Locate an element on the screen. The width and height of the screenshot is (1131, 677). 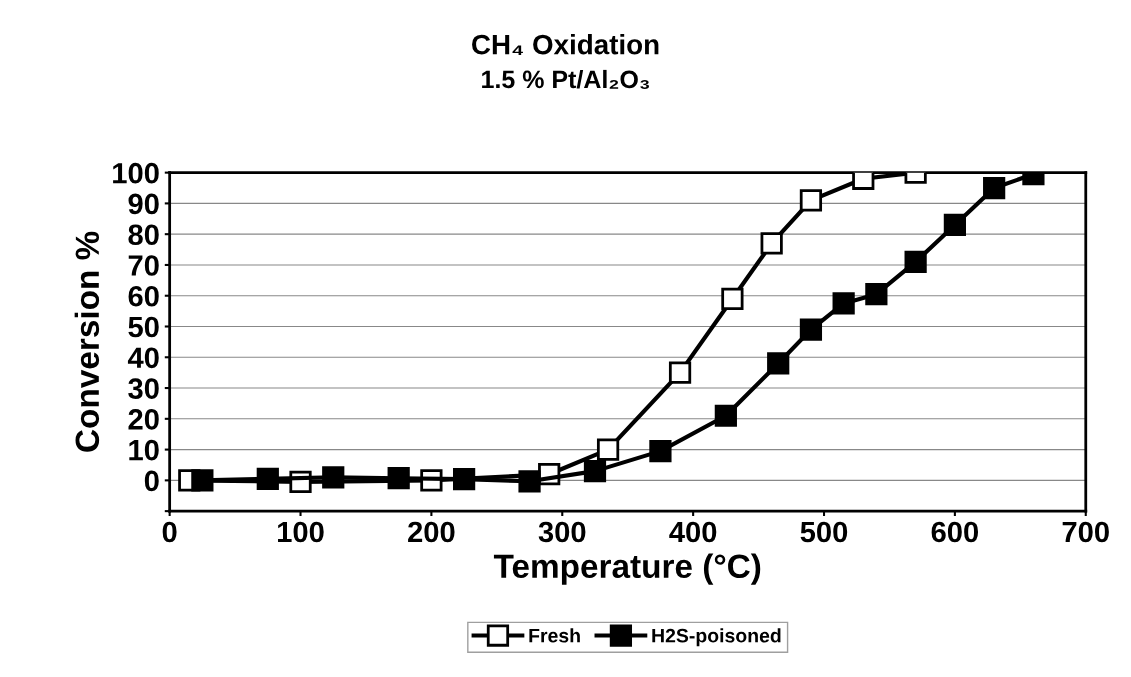
chart-title: CH₄ Oxidation is located at coordinates (565, 45).